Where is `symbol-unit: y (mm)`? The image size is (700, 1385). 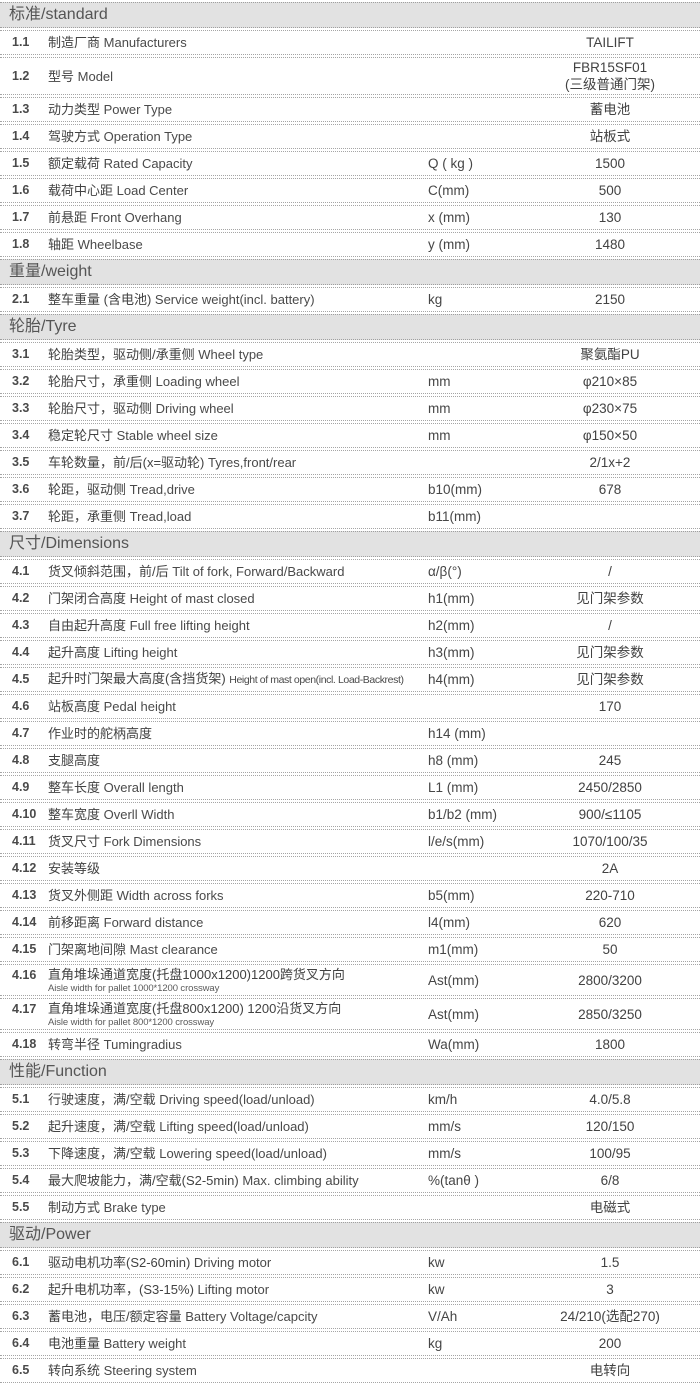 symbol-unit: y (mm) is located at coordinates (449, 244).